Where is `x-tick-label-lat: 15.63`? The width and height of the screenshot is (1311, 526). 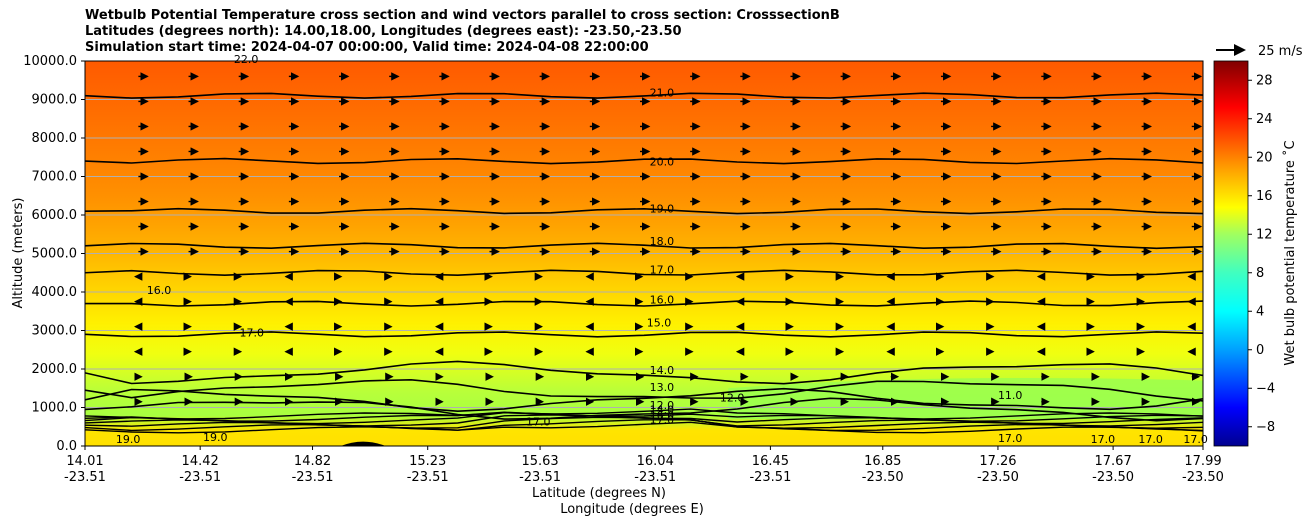 x-tick-label-lat: 15.63 is located at coordinates (539, 461).